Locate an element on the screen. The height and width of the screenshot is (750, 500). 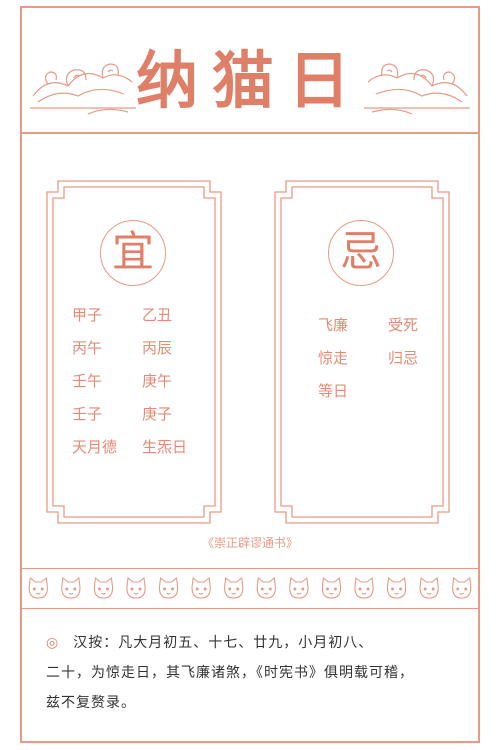
yi-item: 庚午 is located at coordinates (157, 381).